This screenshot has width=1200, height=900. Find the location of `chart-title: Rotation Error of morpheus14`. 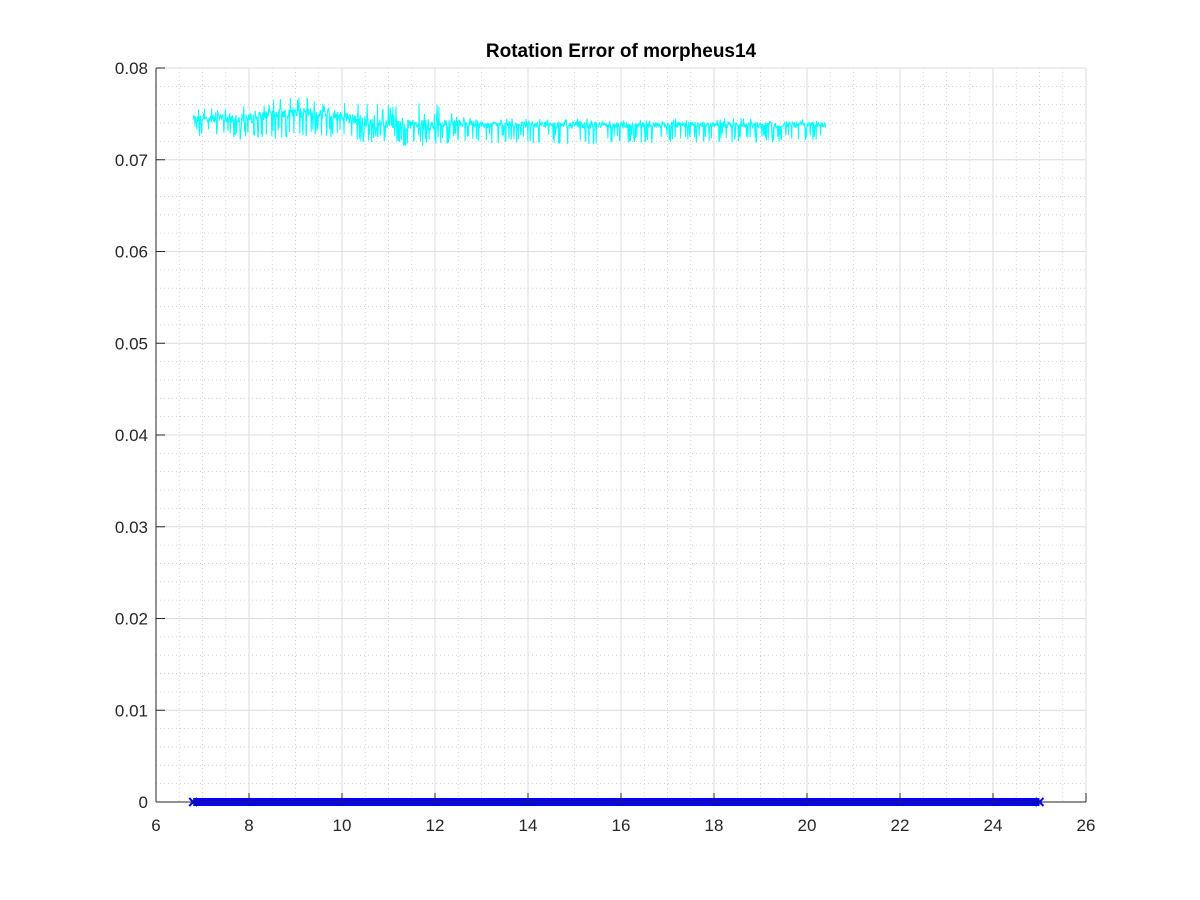

chart-title: Rotation Error of morpheus14 is located at coordinates (621, 51).